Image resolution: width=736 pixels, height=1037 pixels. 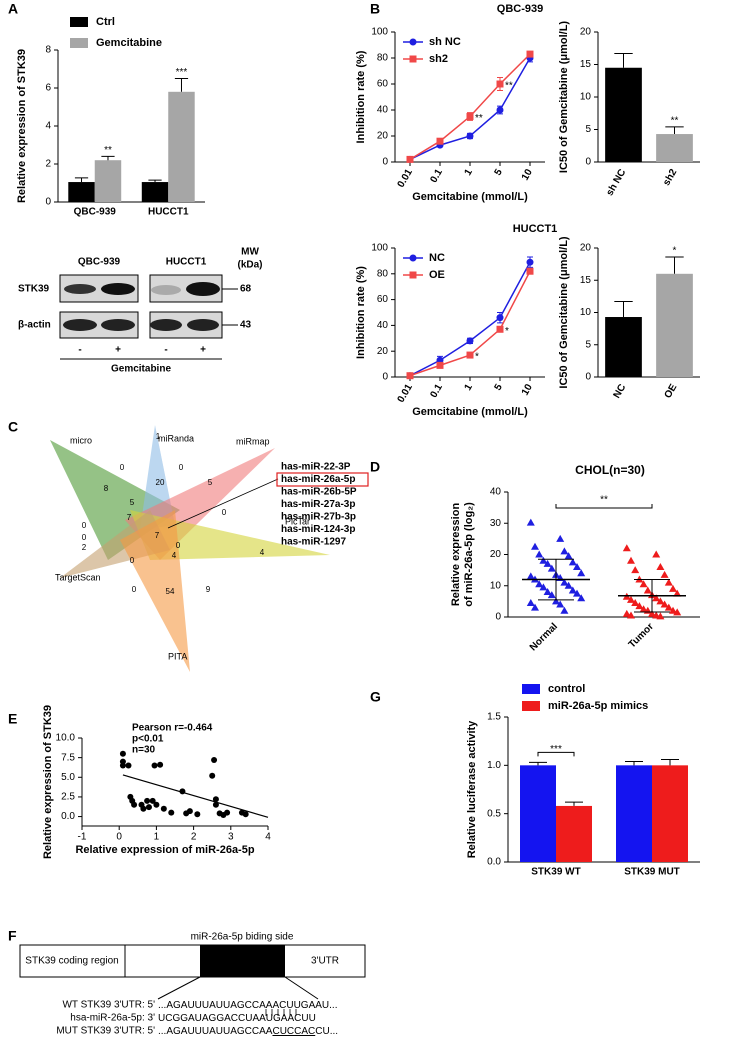 What do you see at coordinates (237, 1018) in the screenshot?
I see `sequence-part: UCGGAUAGGACCUAAUGAACUU` at bounding box center [237, 1018].